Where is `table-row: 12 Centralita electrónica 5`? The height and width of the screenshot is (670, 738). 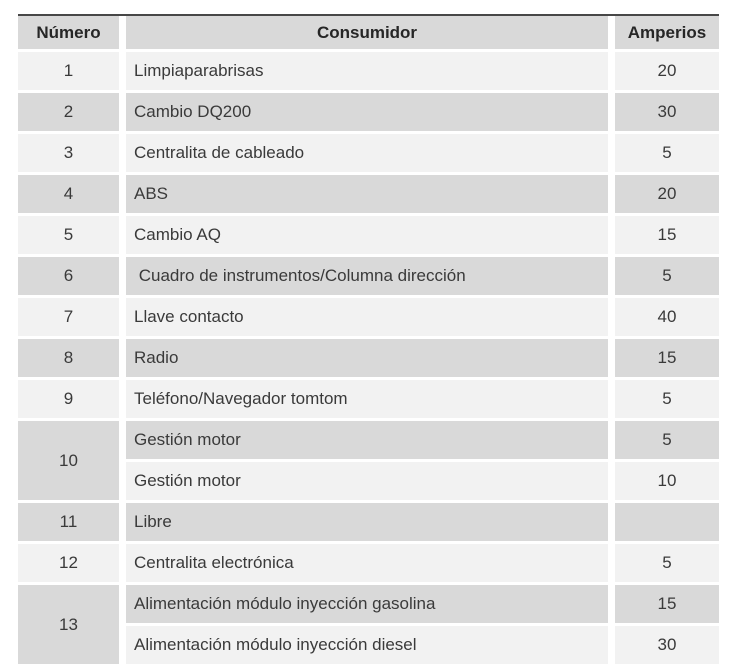 table-row: 12 Centralita electrónica 5 is located at coordinates (368, 564).